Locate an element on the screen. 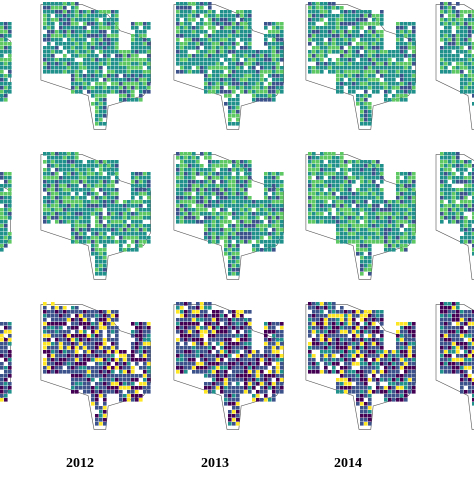 The height and width of the screenshot is (479, 474). year-label-2014: 2014 is located at coordinates (348, 464).